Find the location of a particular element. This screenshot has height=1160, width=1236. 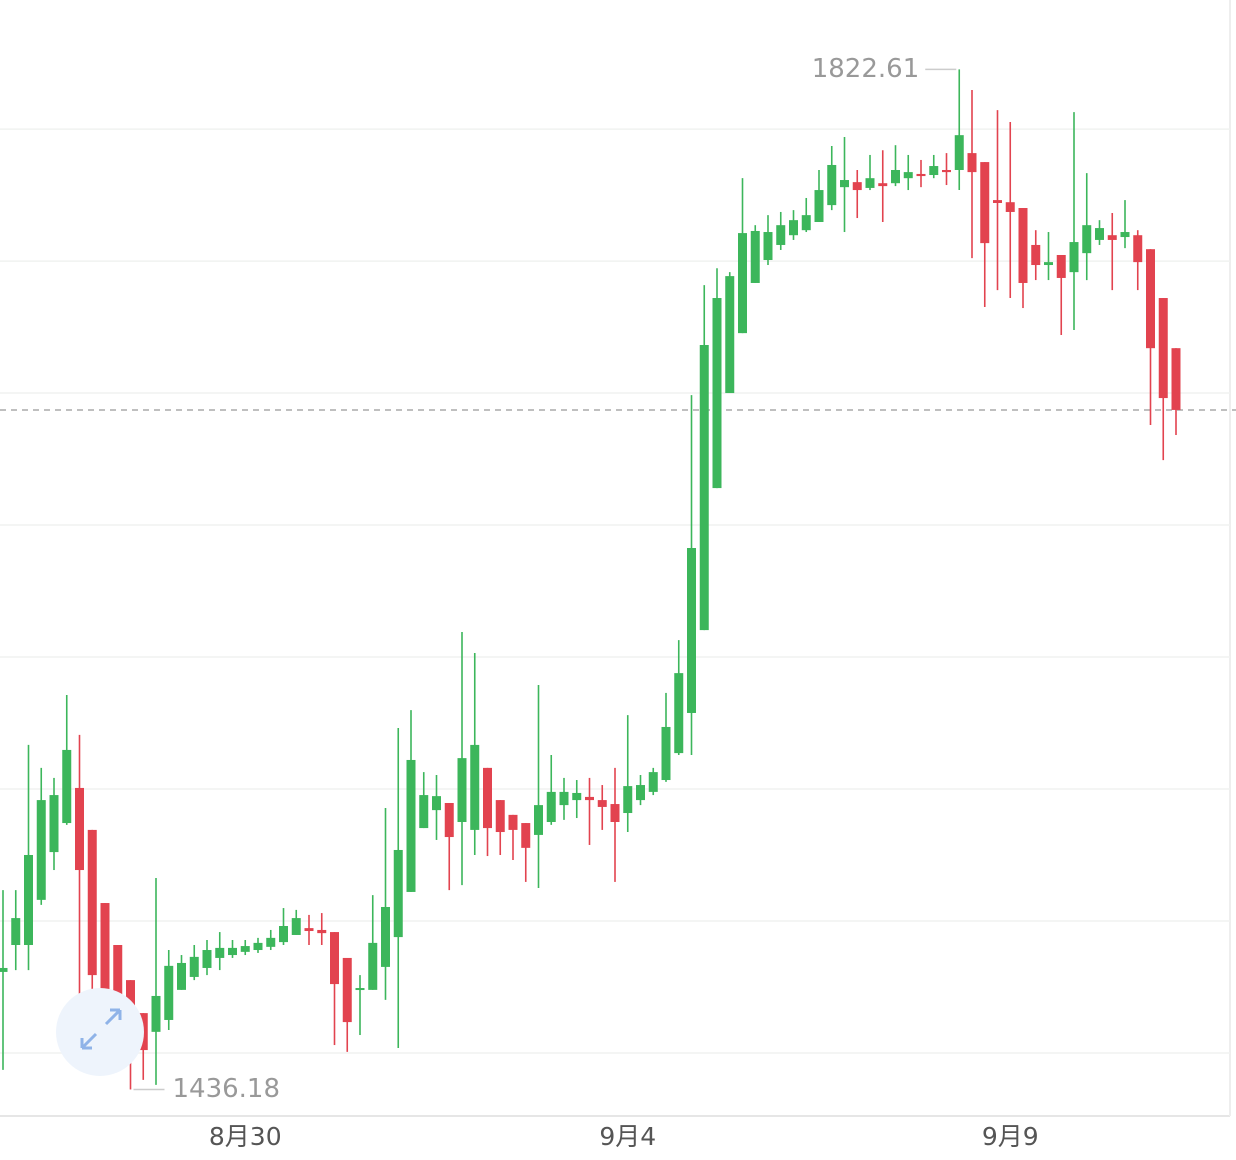

zoom-icon is located at coordinates (101, 1029).